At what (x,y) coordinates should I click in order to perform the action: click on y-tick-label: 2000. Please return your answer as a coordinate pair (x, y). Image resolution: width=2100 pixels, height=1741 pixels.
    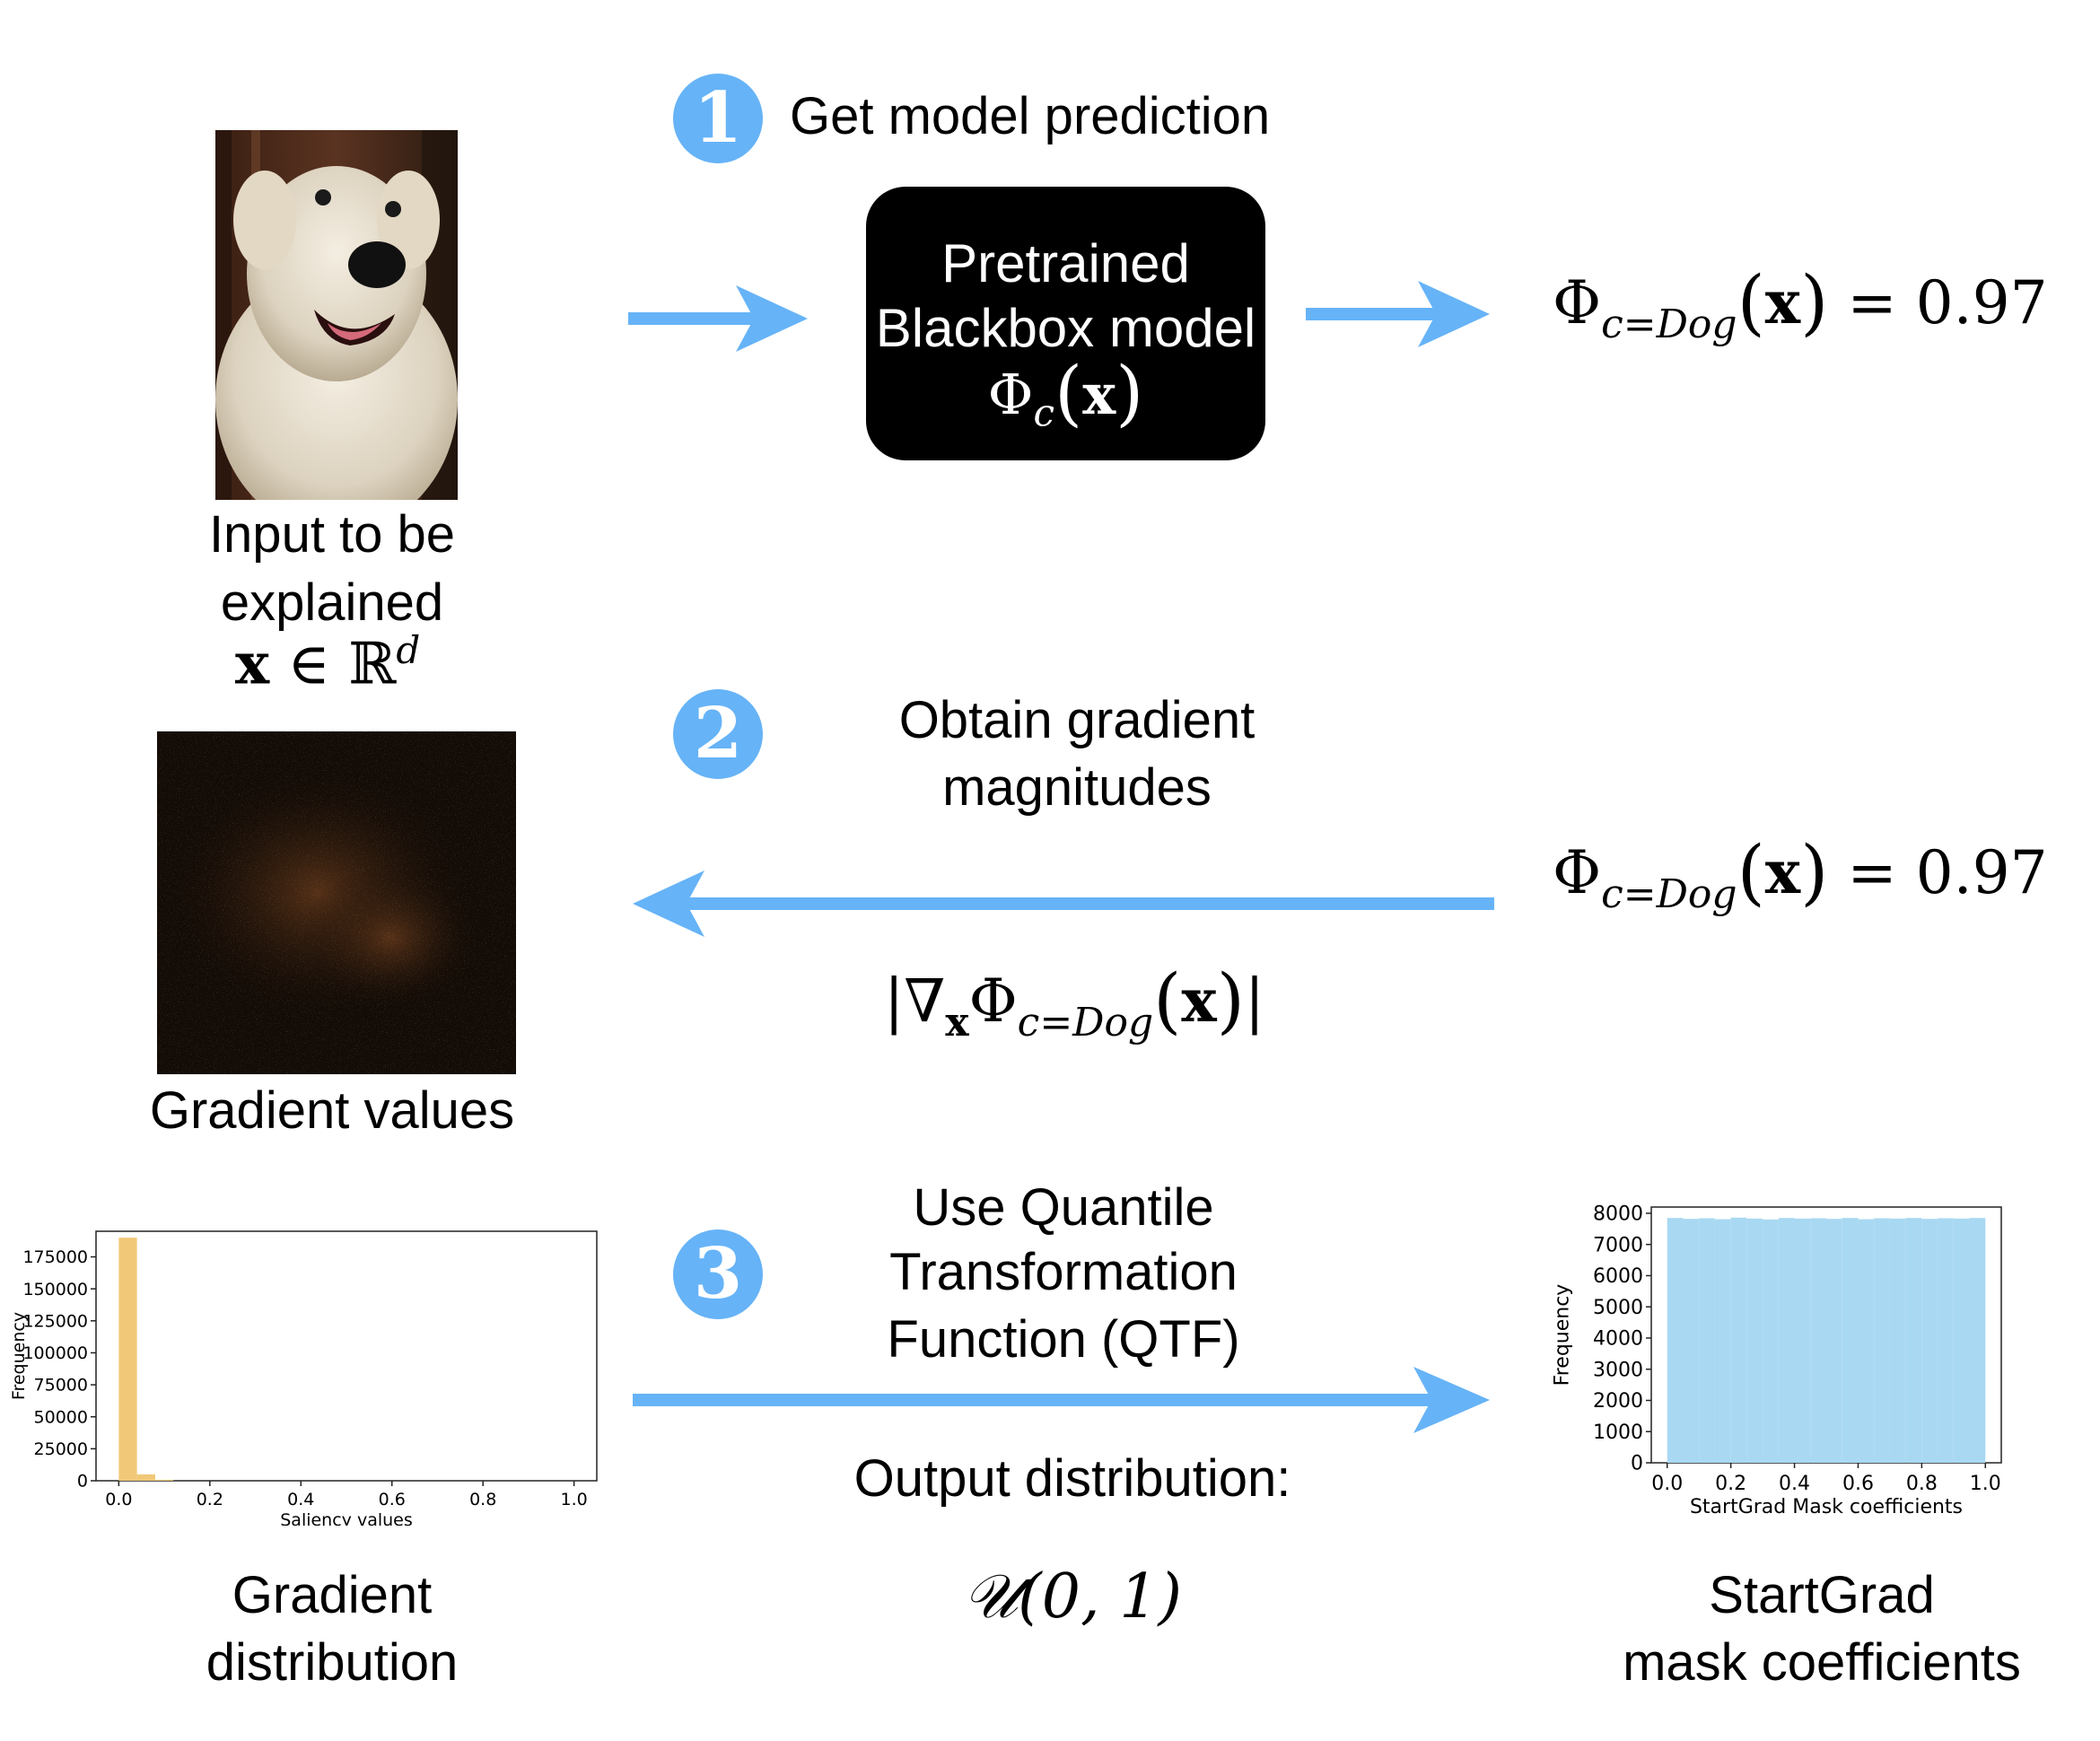
    Looking at the image, I should click on (1618, 1402).